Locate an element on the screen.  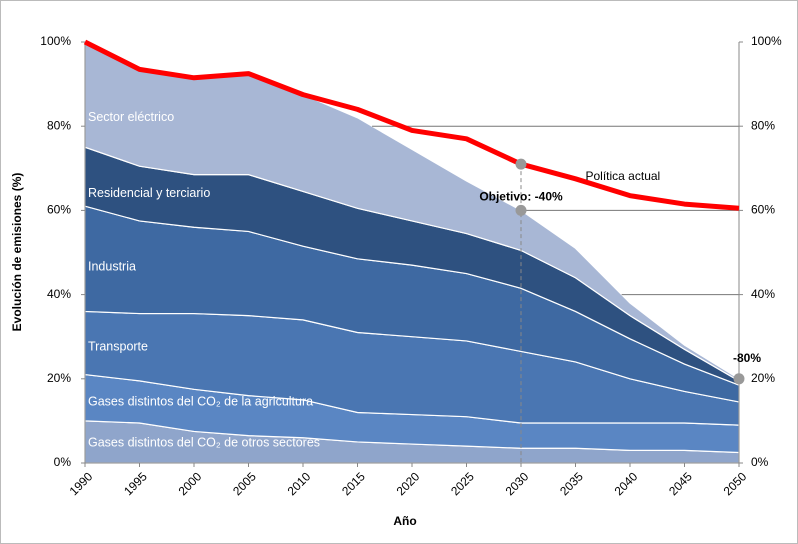
y2-tick-label: 100% is located at coordinates (766, 41).